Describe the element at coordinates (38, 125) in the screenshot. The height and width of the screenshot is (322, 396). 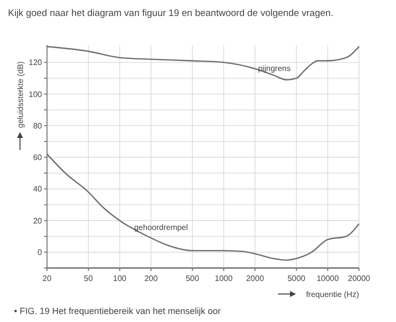
I see `y-tick-label: 80` at that location.